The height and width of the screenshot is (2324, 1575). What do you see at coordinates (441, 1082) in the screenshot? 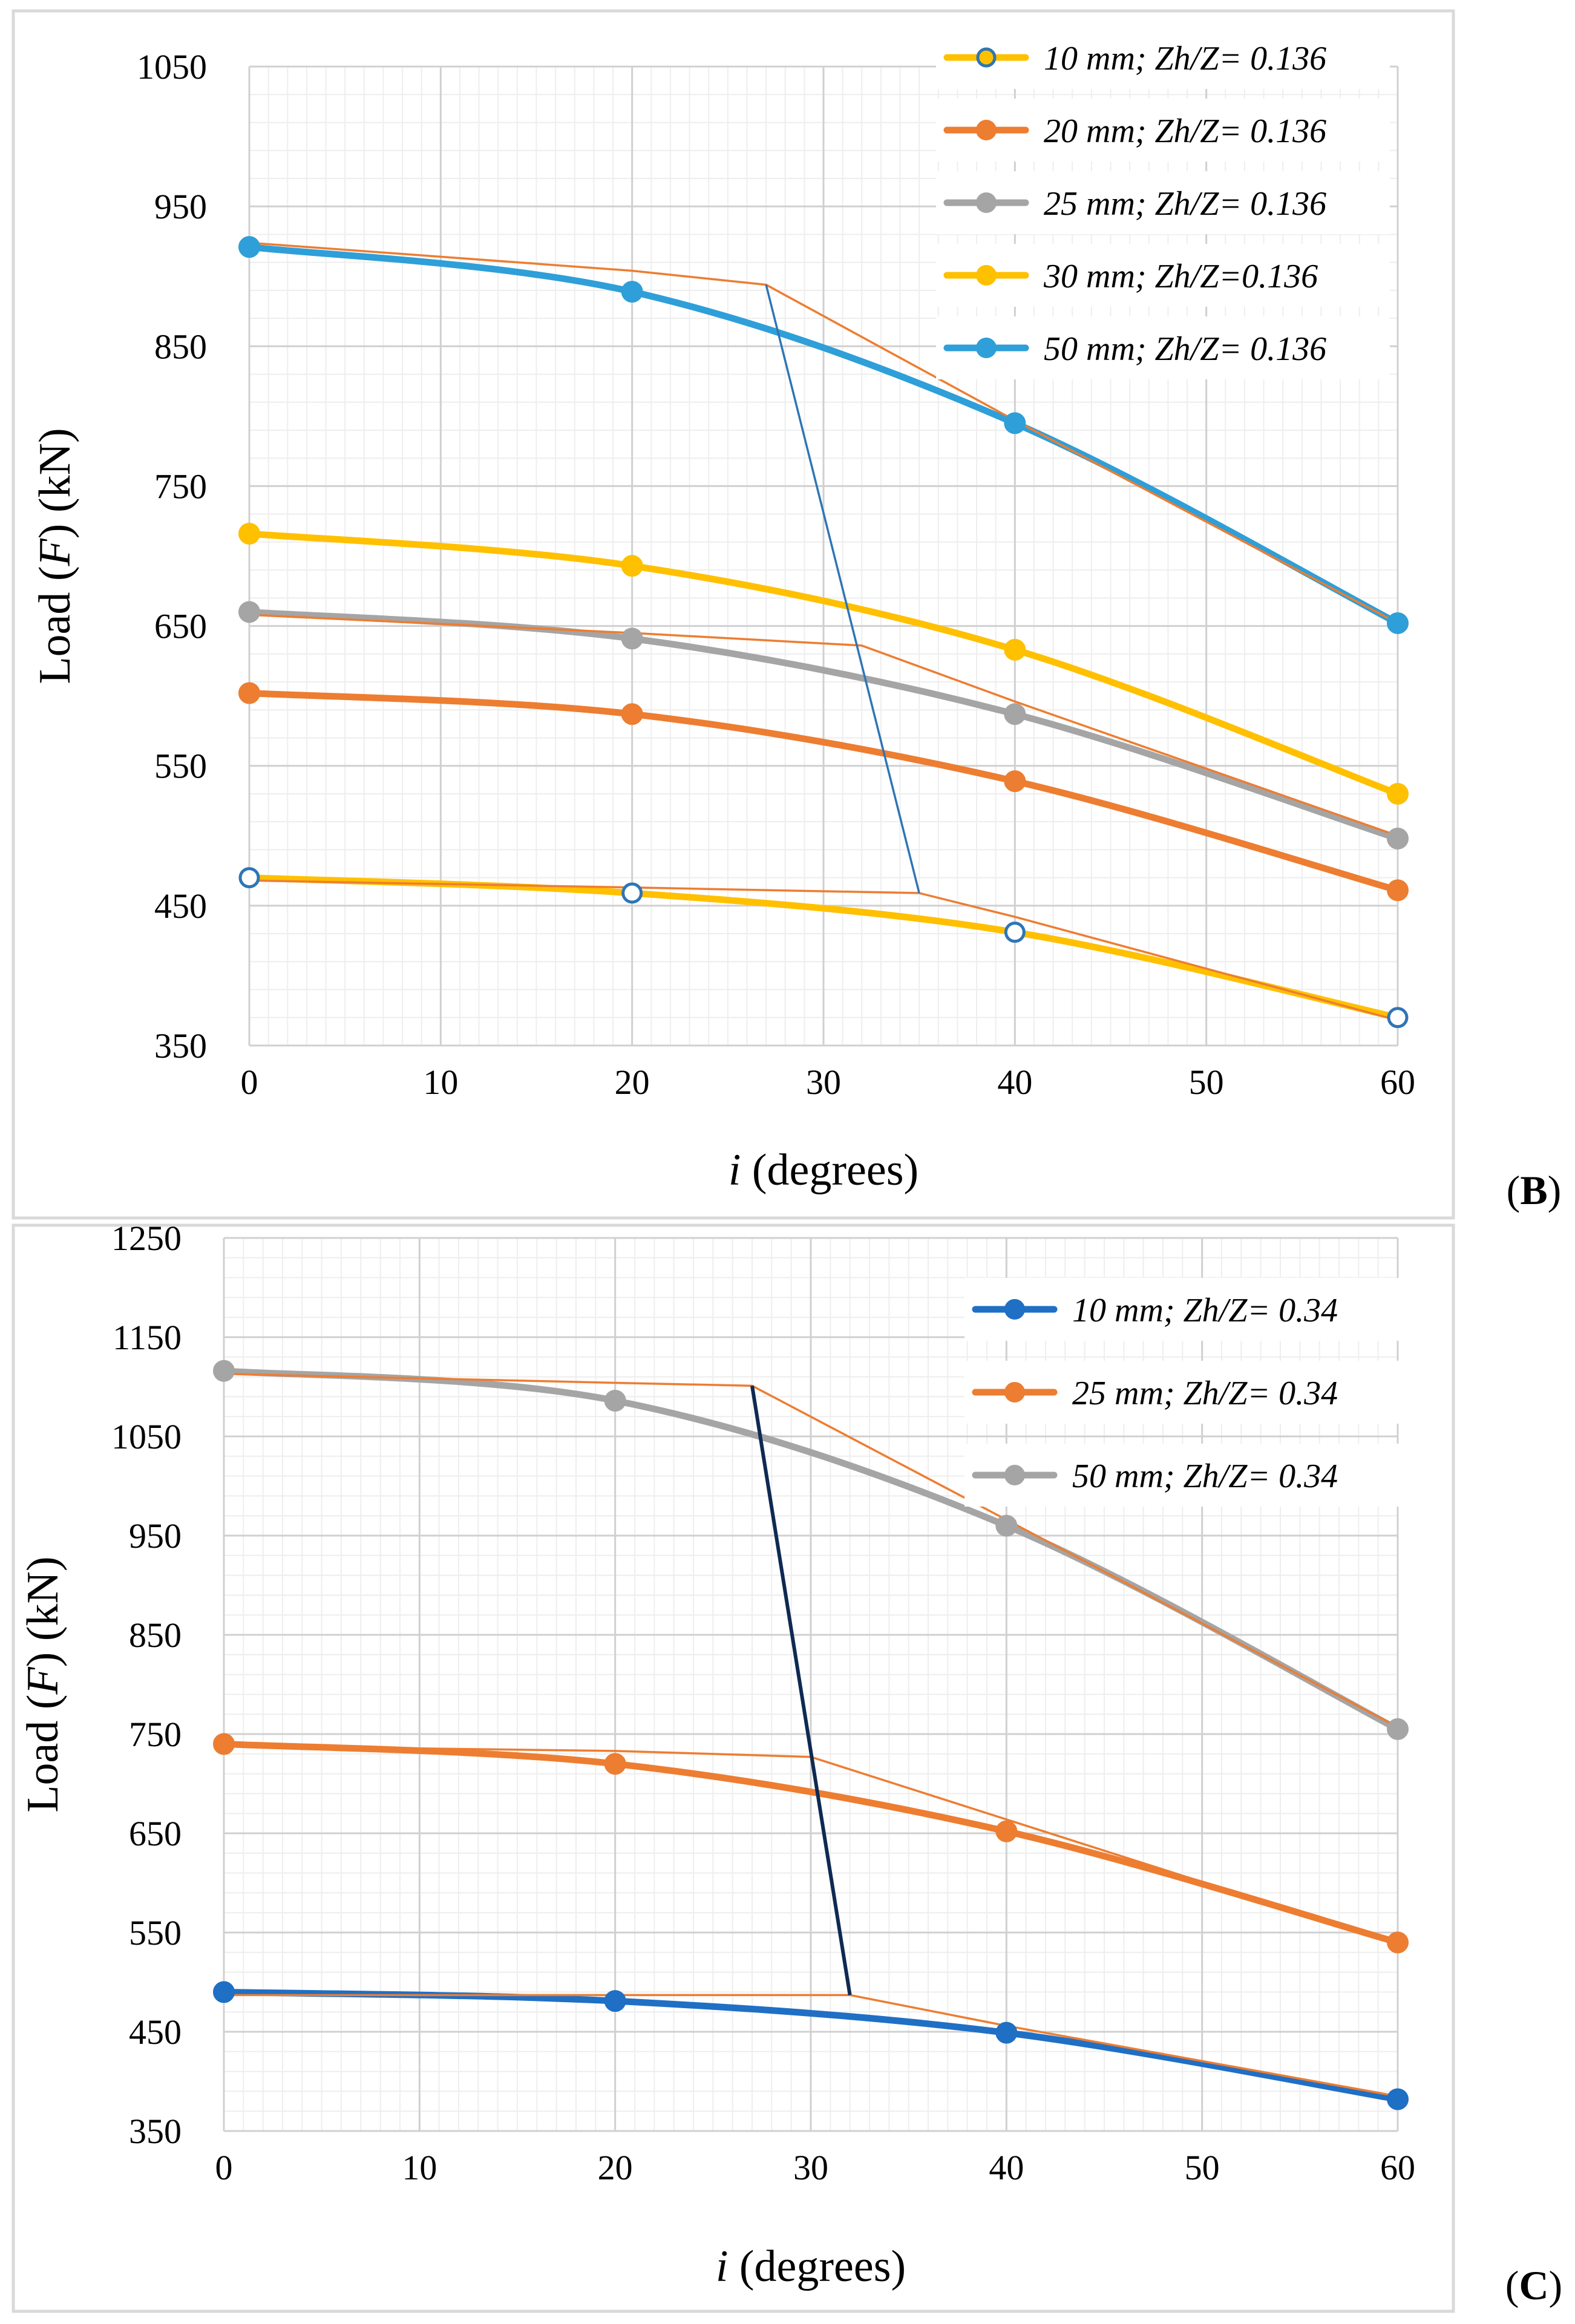
I see `x-tick-label: 10` at bounding box center [441, 1082].